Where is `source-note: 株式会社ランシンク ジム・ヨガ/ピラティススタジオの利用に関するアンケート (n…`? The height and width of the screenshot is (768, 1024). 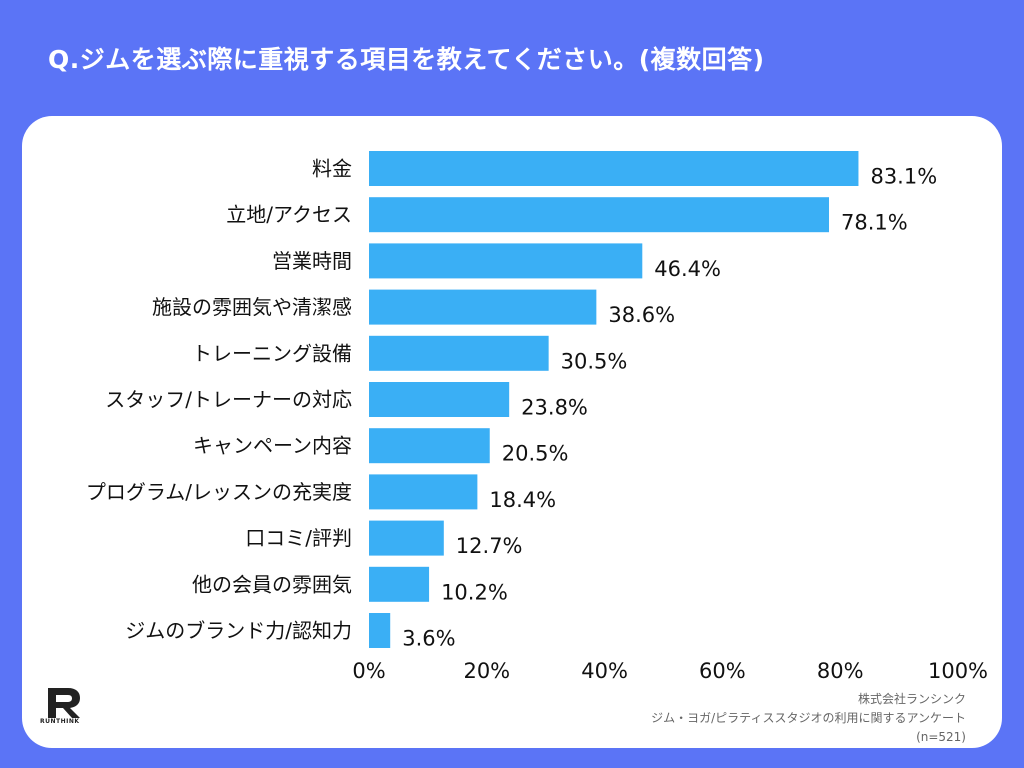 source-note: 株式会社ランシンク ジム・ヨガ/ピラティススタジオの利用に関するアンケート (n… is located at coordinates (808, 718).